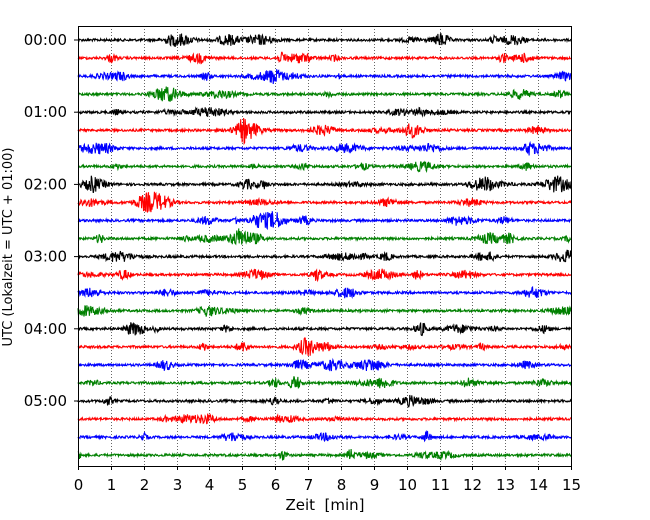  Describe the element at coordinates (375, 485) in the screenshot. I see `x-tick-label: 9` at that location.